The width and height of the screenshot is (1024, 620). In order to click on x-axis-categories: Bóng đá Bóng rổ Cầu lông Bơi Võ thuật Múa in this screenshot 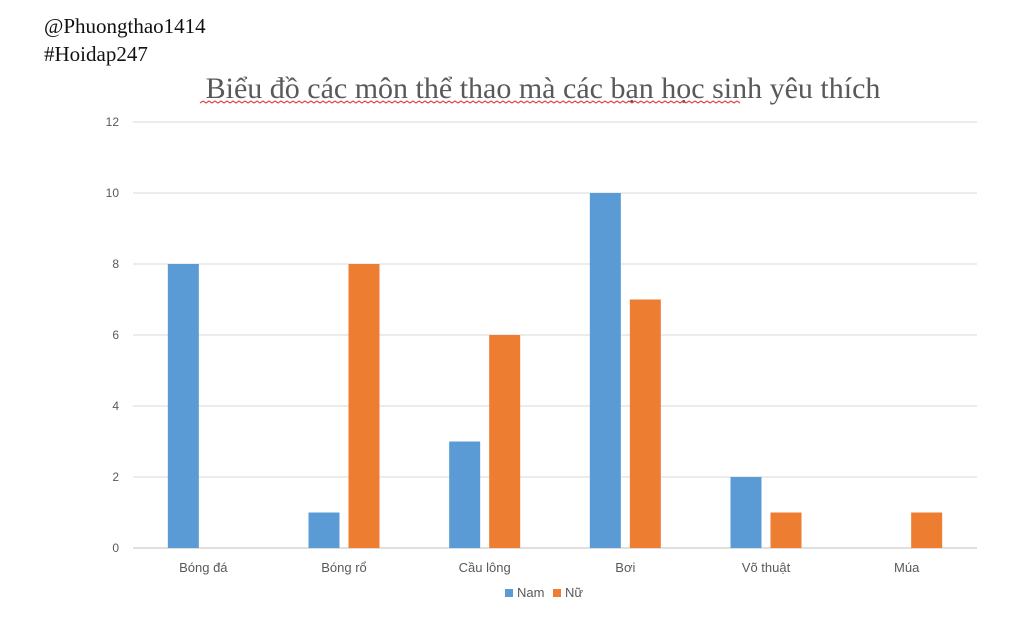, I will do `click(549, 567)`.